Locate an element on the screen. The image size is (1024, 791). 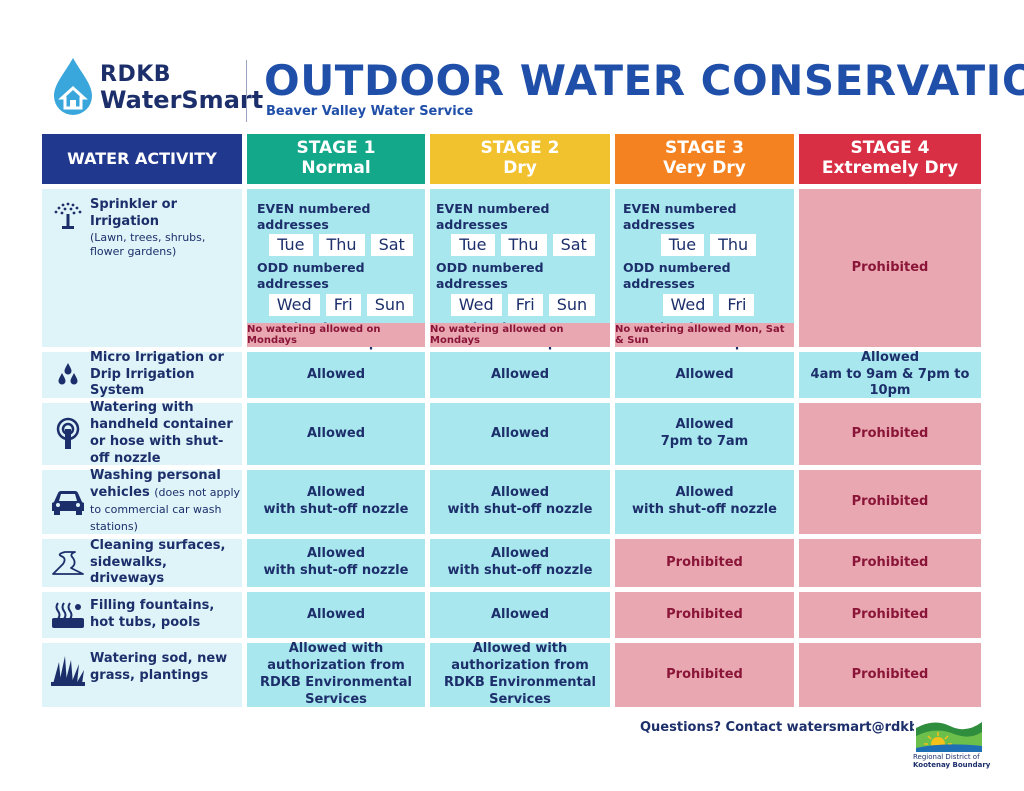
header-water-activity: WATER ACTIVITY is located at coordinates (142, 159).